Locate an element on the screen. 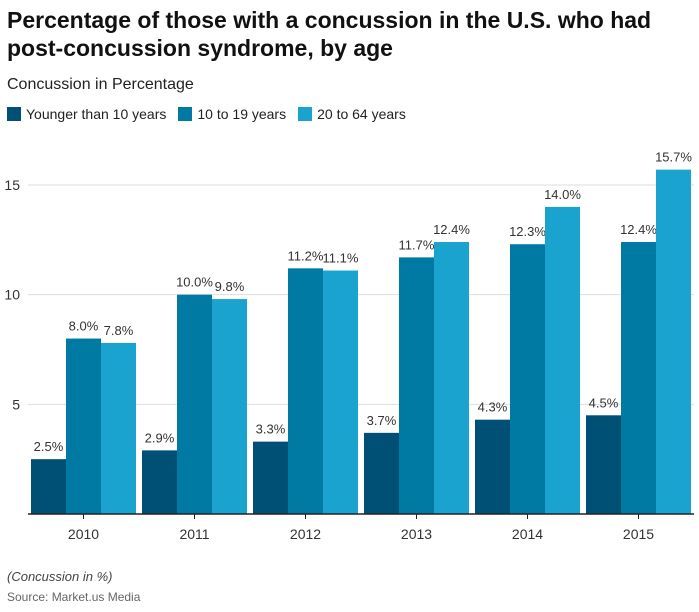 Image resolution: width=699 pixels, height=612 pixels. legend-item: 10 to 19 years is located at coordinates (232, 114).